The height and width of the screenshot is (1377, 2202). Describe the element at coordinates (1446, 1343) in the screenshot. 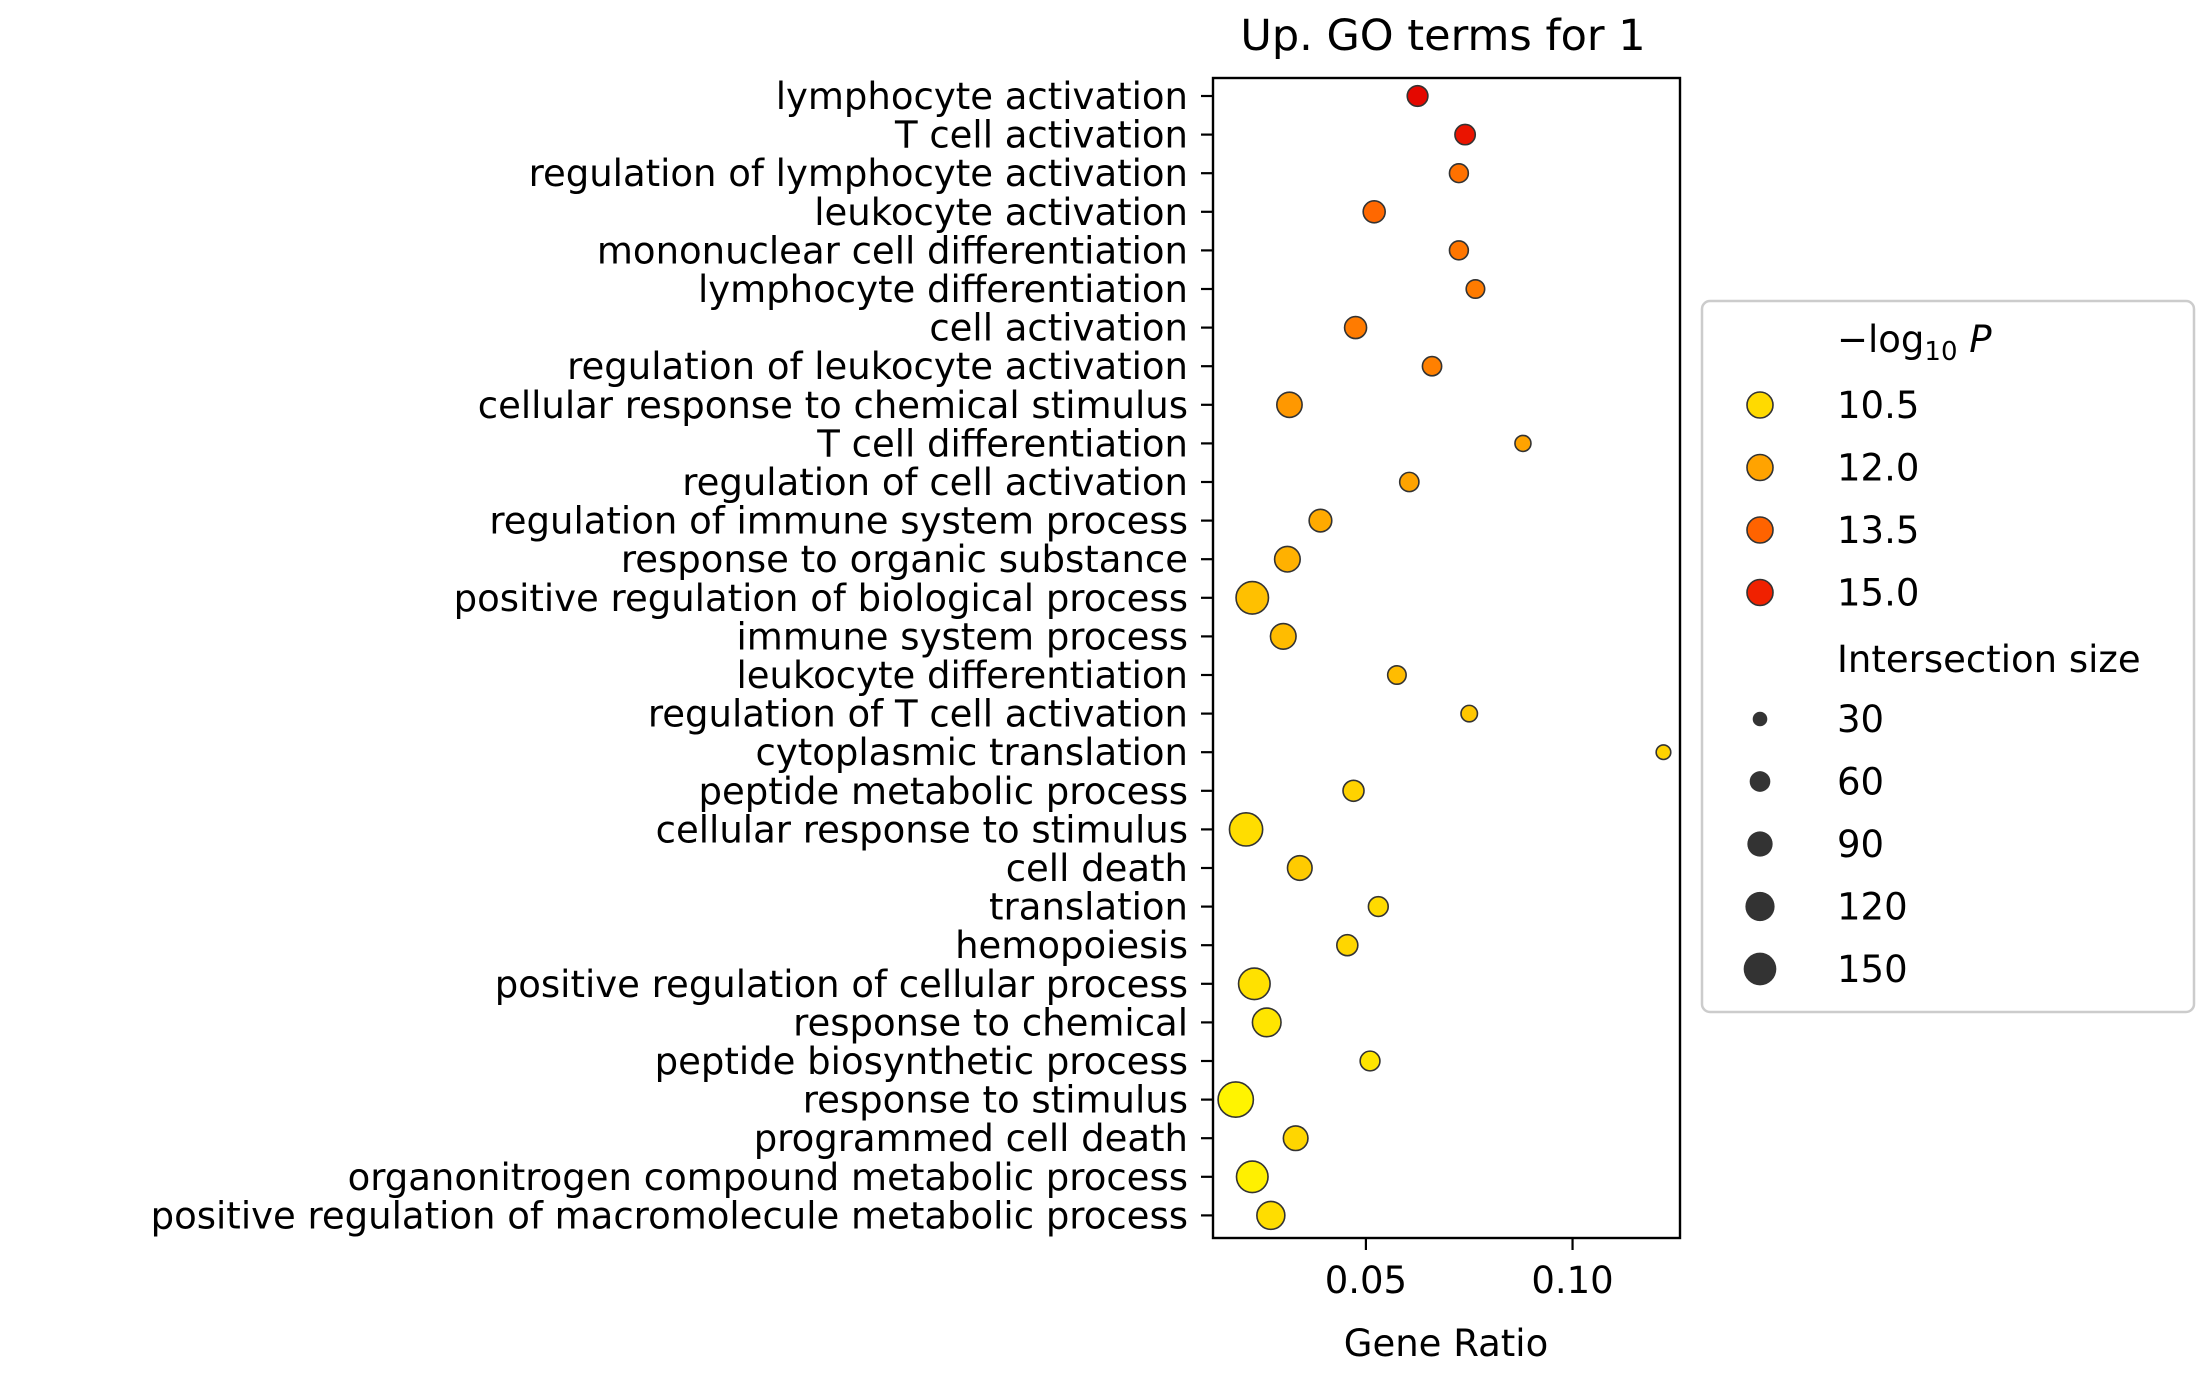

I see `x-axis-label: Gene Ratio` at that location.